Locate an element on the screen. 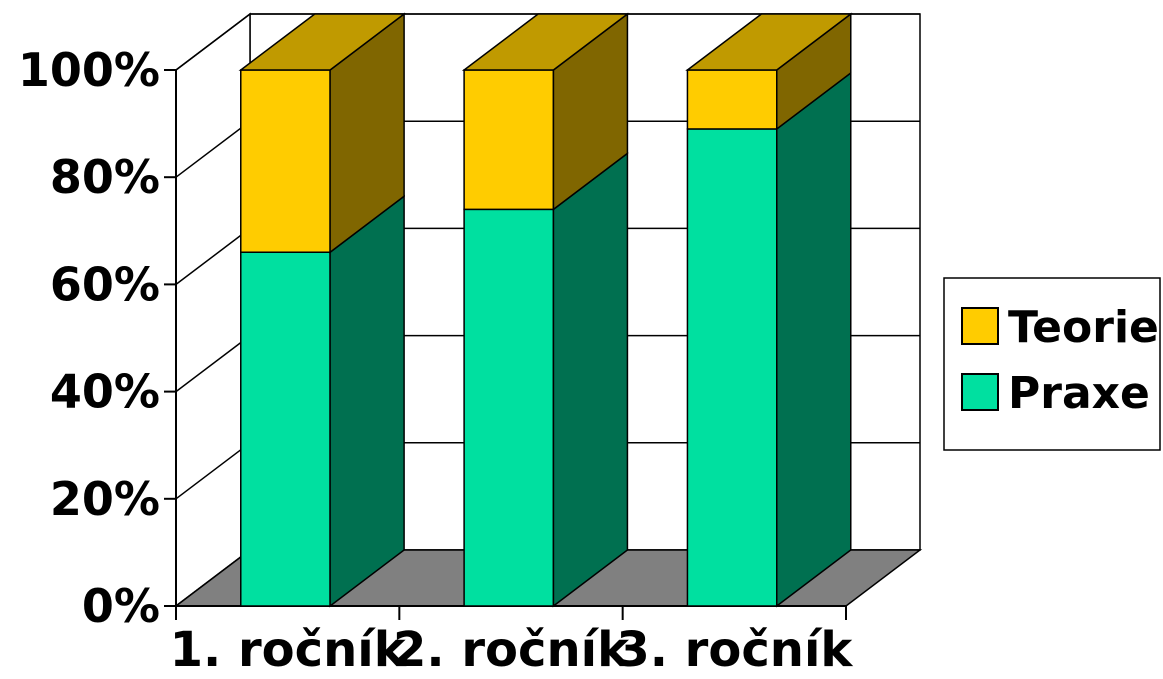 The height and width of the screenshot is (679, 1163). y-tick-label: 40% is located at coordinates (105, 392).